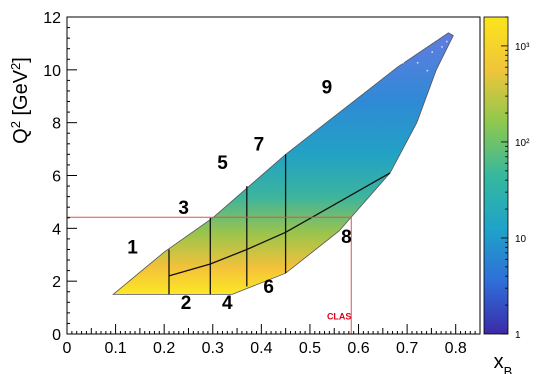 This screenshot has width=537, height=374. Describe the element at coordinates (67, 348) in the screenshot. I see `x-tick-label: 0` at that location.